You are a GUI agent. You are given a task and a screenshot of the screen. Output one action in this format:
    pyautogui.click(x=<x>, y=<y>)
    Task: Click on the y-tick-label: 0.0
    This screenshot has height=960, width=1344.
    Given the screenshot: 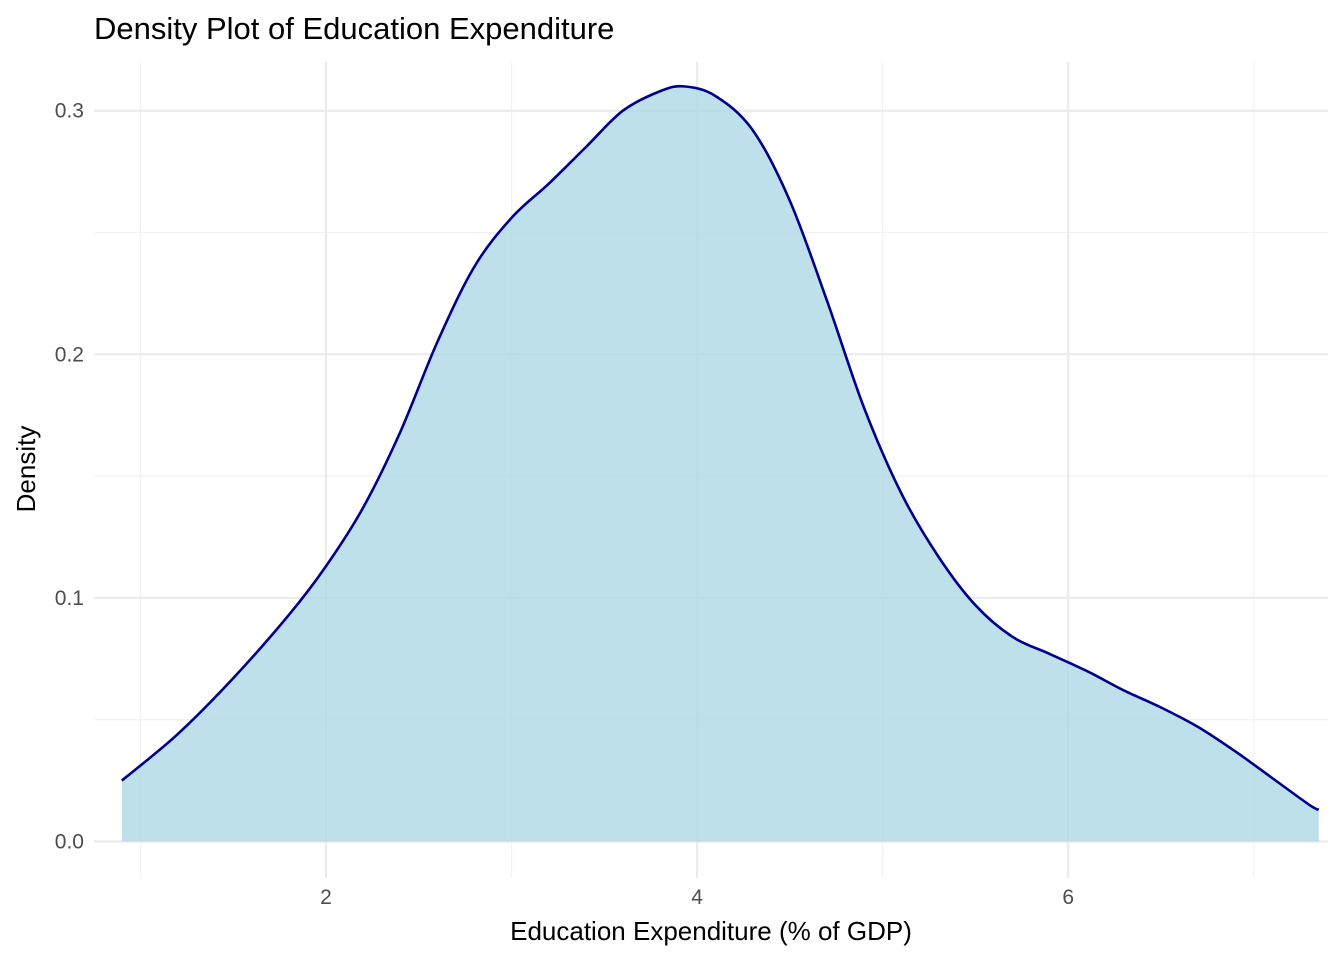 What is the action you would take?
    pyautogui.click(x=69, y=841)
    